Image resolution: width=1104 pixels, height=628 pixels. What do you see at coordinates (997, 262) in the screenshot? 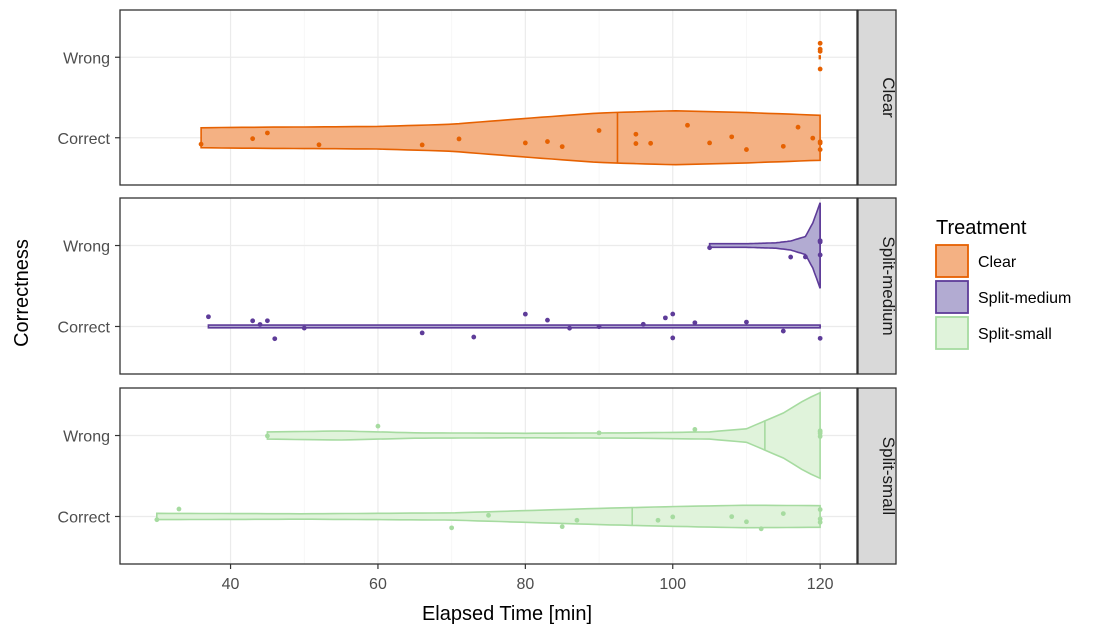
I see `legend-label: Clear` at bounding box center [997, 262].